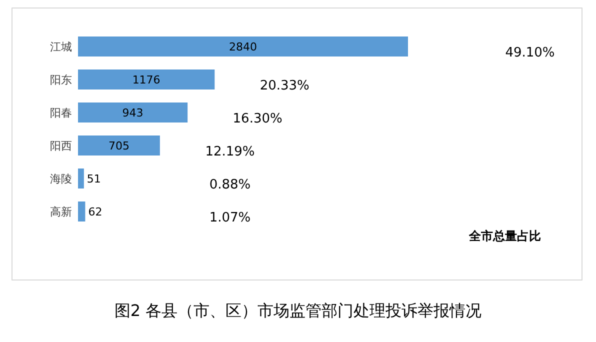 This screenshot has width=596, height=342. Describe the element at coordinates (504, 236) in the screenshot. I see `text: 全市总量占比` at that location.